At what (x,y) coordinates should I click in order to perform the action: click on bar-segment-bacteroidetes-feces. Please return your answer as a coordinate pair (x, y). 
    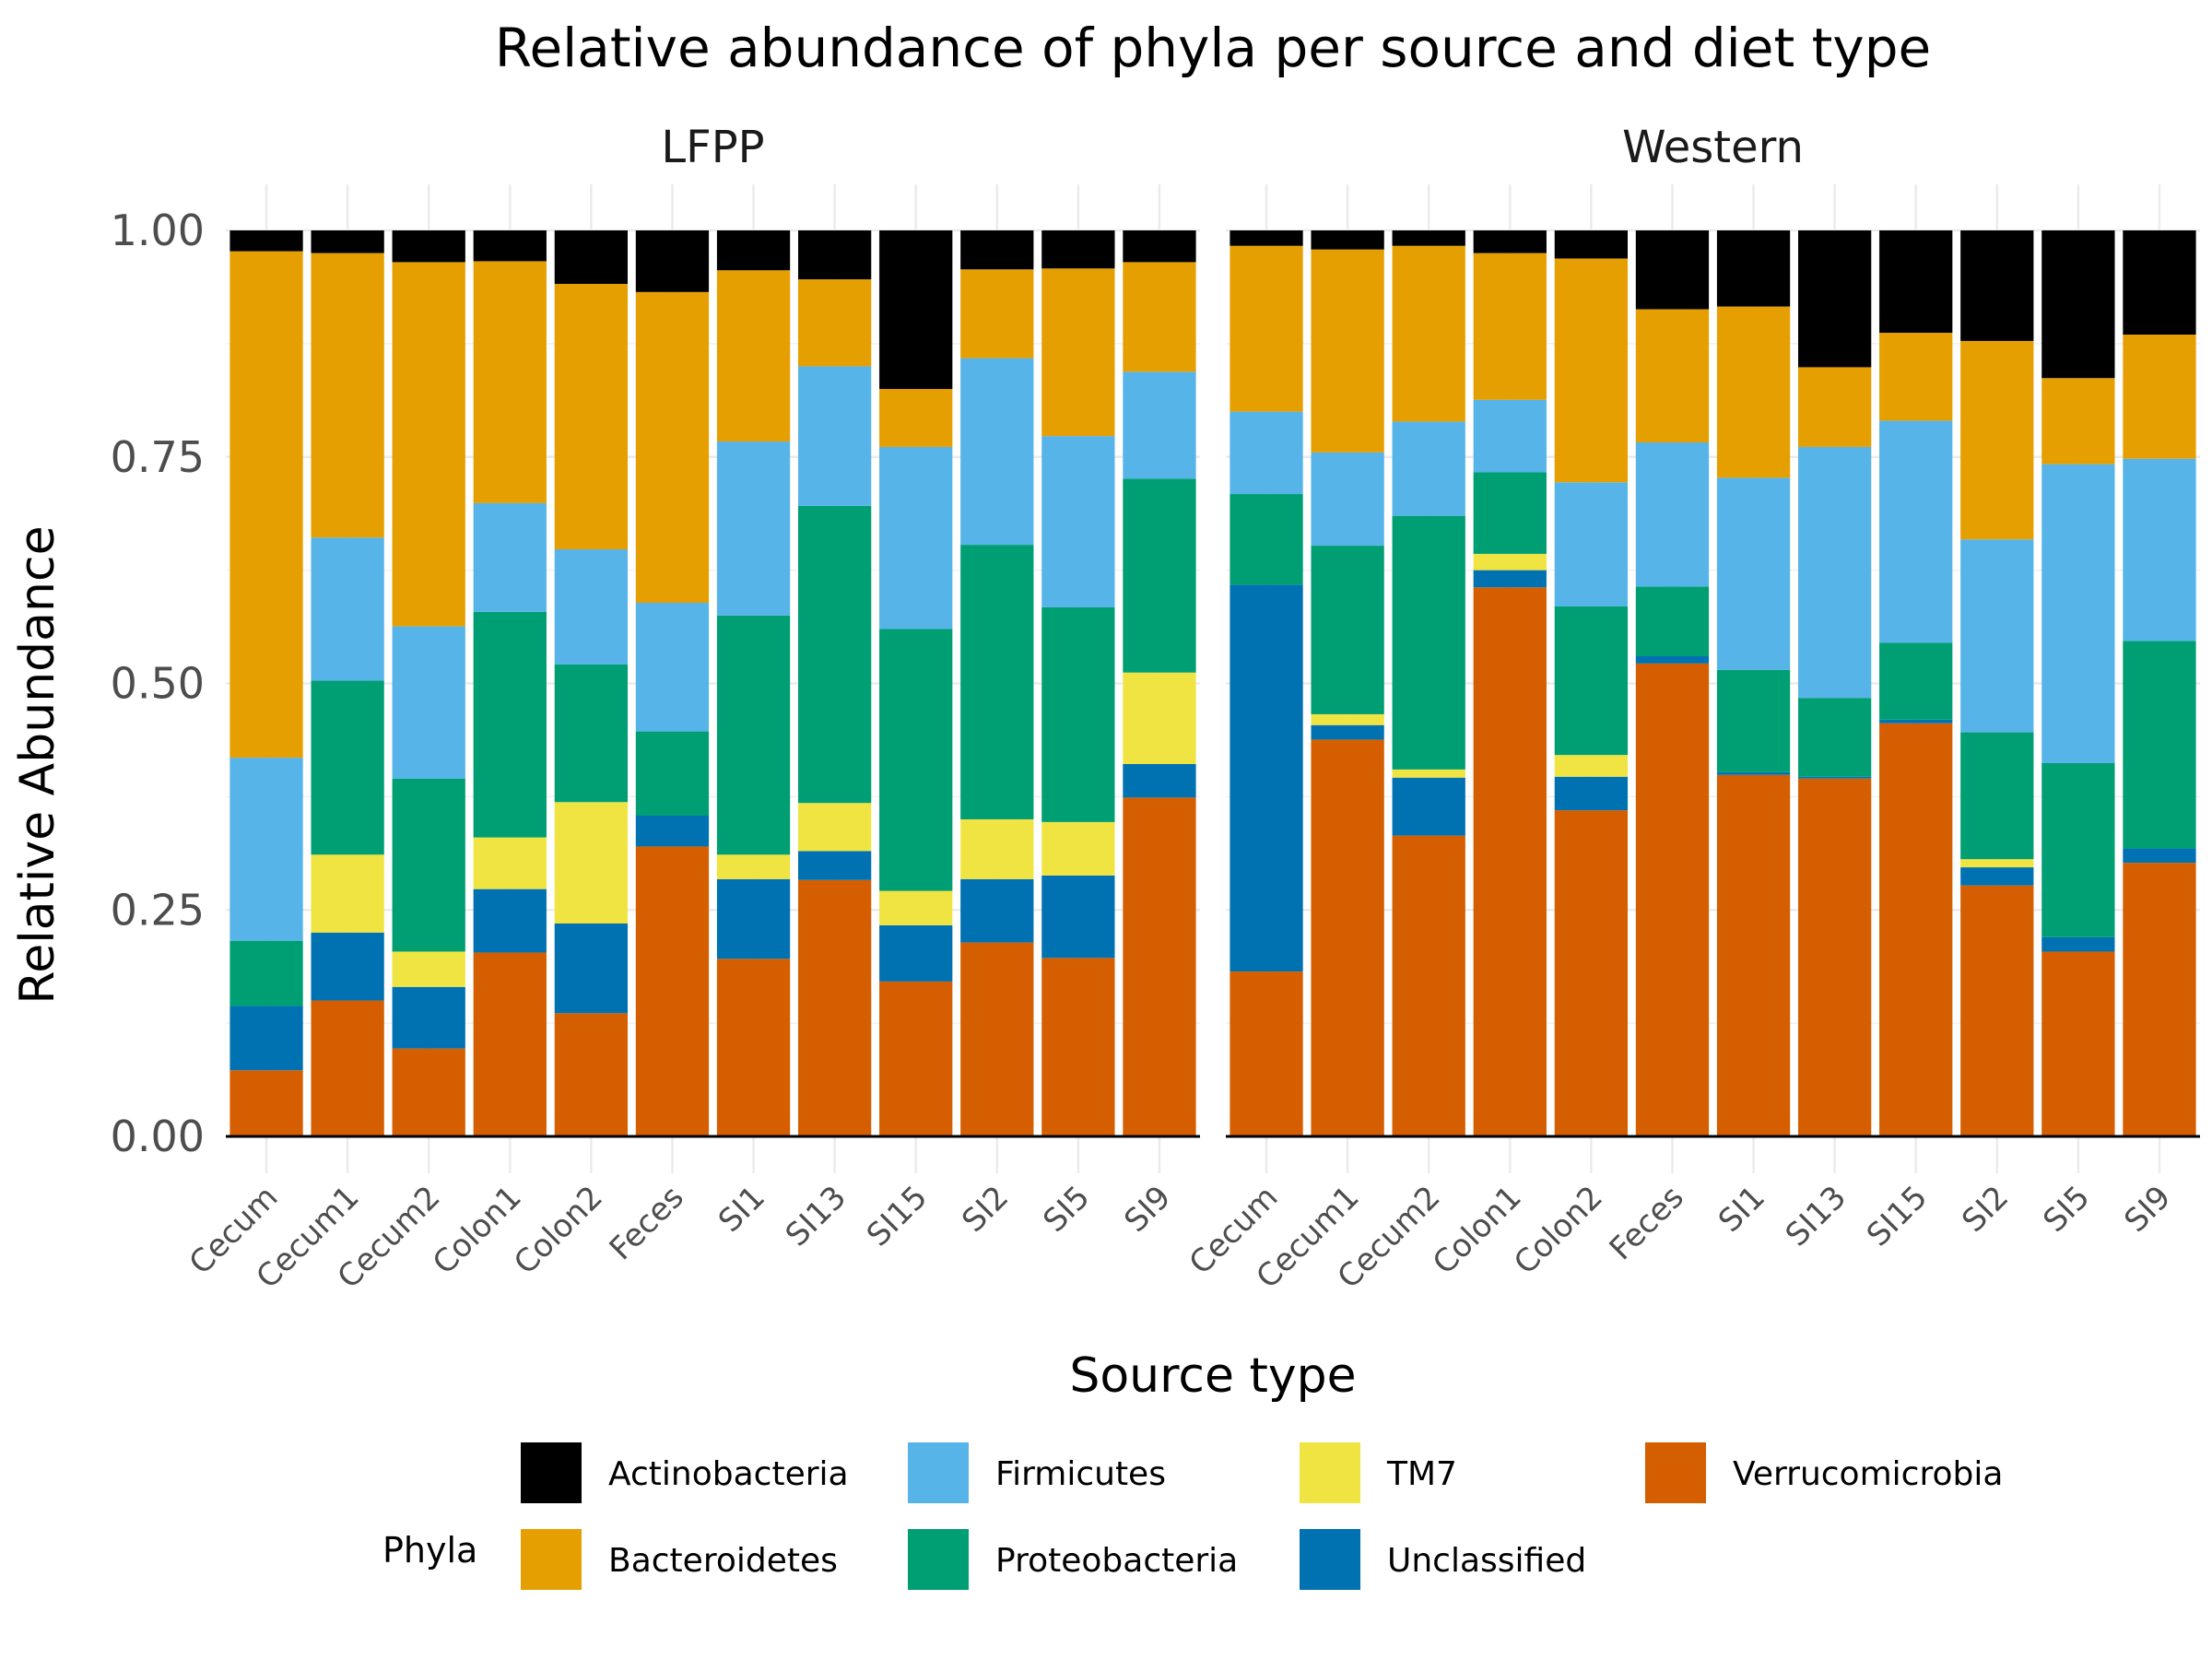
    Looking at the image, I should click on (672, 447).